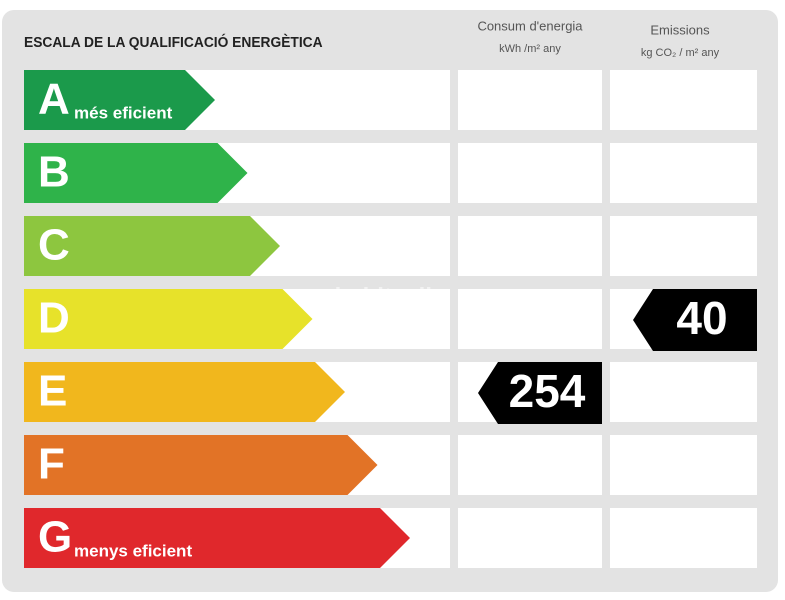 The height and width of the screenshot is (600, 785). Describe the element at coordinates (173, 41) in the screenshot. I see `title: ESCALA DE LA QUALIFICACIÓ ENERGÈTICA` at that location.